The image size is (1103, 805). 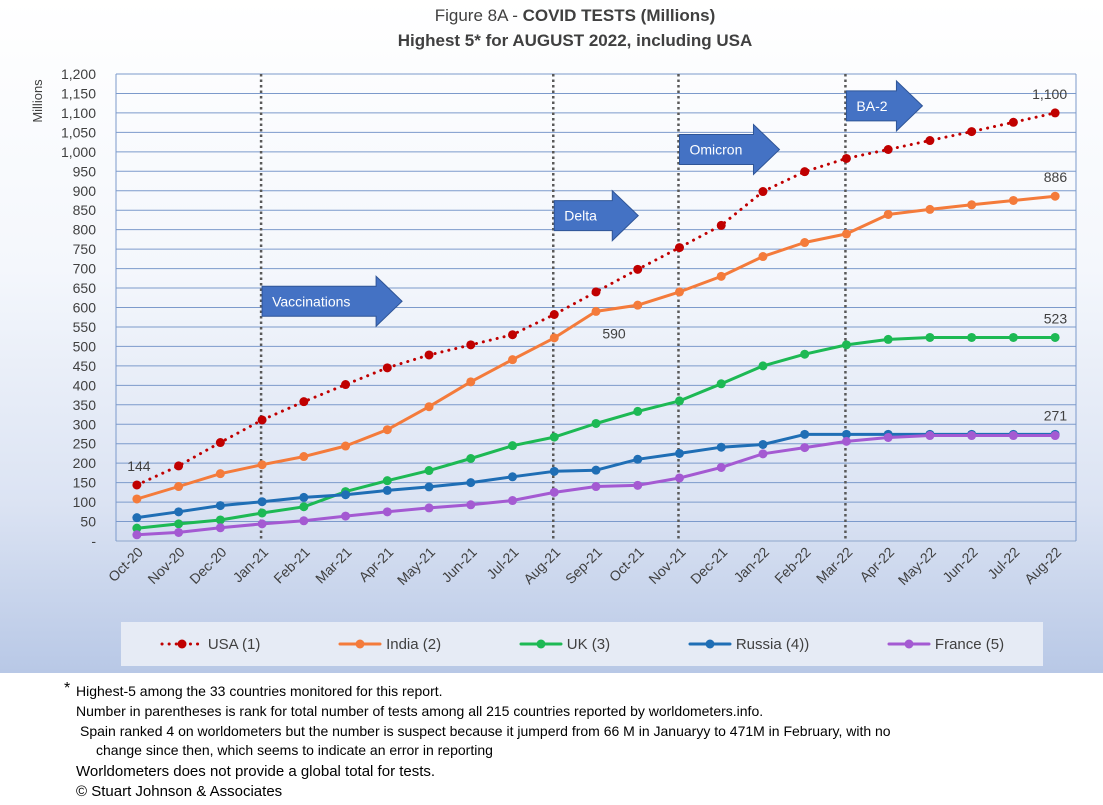 I want to click on legend-label: UK (3), so click(x=588, y=644).